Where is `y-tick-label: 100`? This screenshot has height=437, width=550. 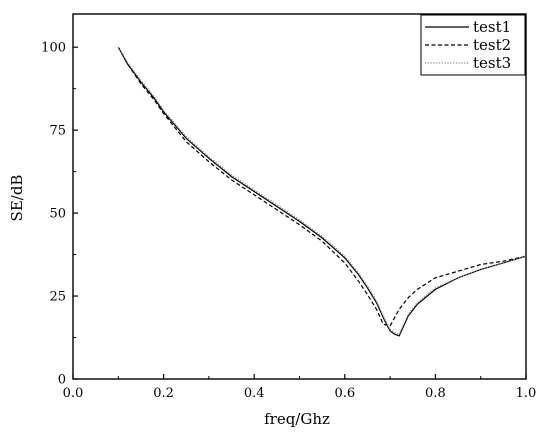
y-tick-label: 100 is located at coordinates (53, 48).